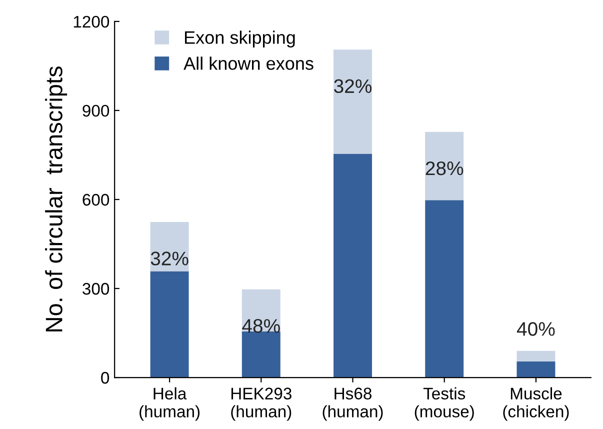 Image resolution: width=603 pixels, height=429 pixels. Describe the element at coordinates (249, 63) in the screenshot. I see `legend-label: All known exons` at that location.